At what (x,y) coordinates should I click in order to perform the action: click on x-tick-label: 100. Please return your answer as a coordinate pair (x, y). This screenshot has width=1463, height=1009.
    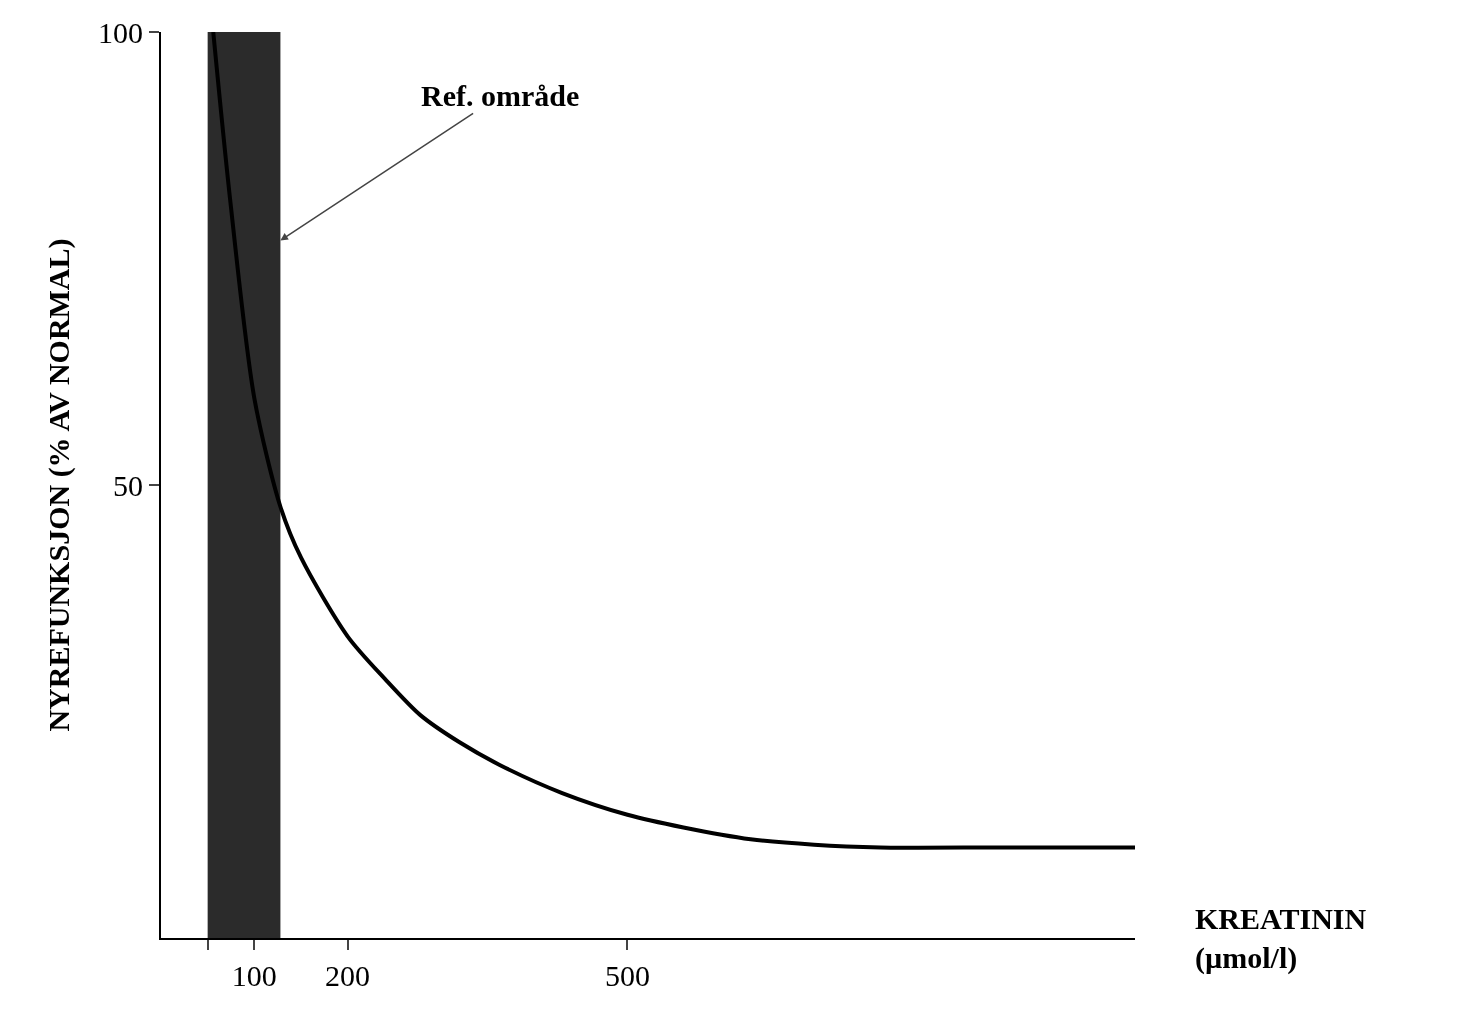
    Looking at the image, I should click on (254, 975).